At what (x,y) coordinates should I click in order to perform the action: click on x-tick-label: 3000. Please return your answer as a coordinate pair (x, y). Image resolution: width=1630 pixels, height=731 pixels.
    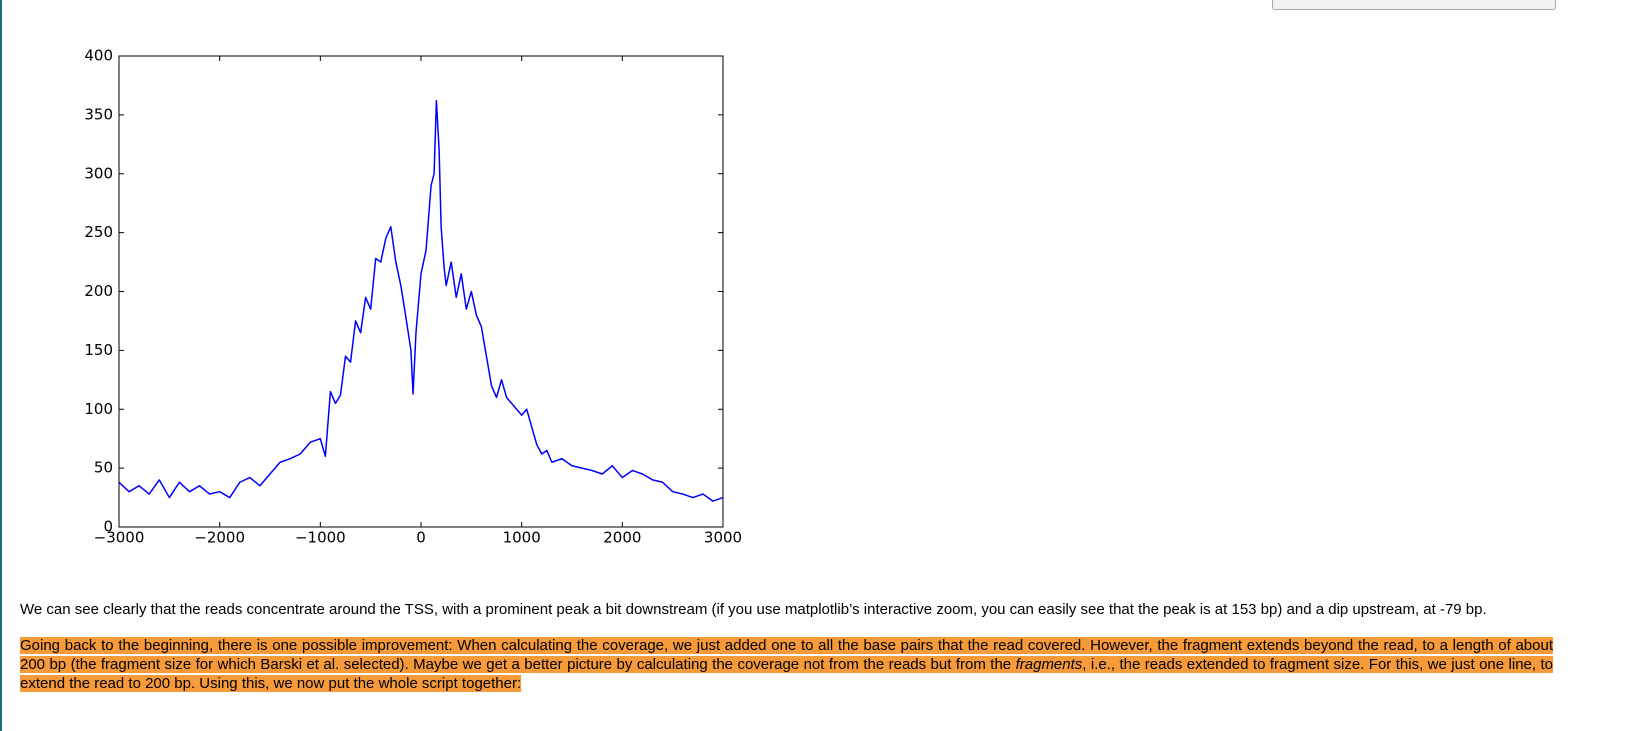
    Looking at the image, I should click on (723, 538).